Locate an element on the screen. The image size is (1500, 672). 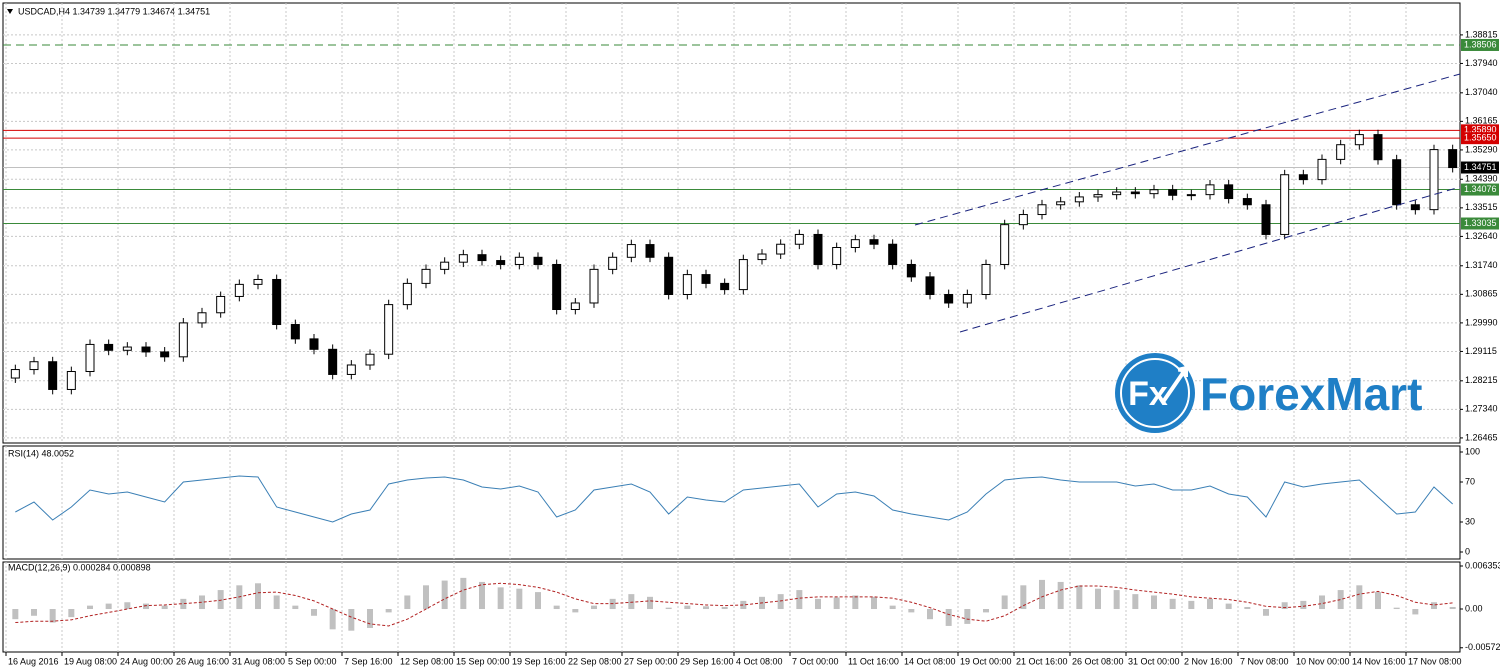
y-tick-label: 1.28215 is located at coordinates (1481, 380).